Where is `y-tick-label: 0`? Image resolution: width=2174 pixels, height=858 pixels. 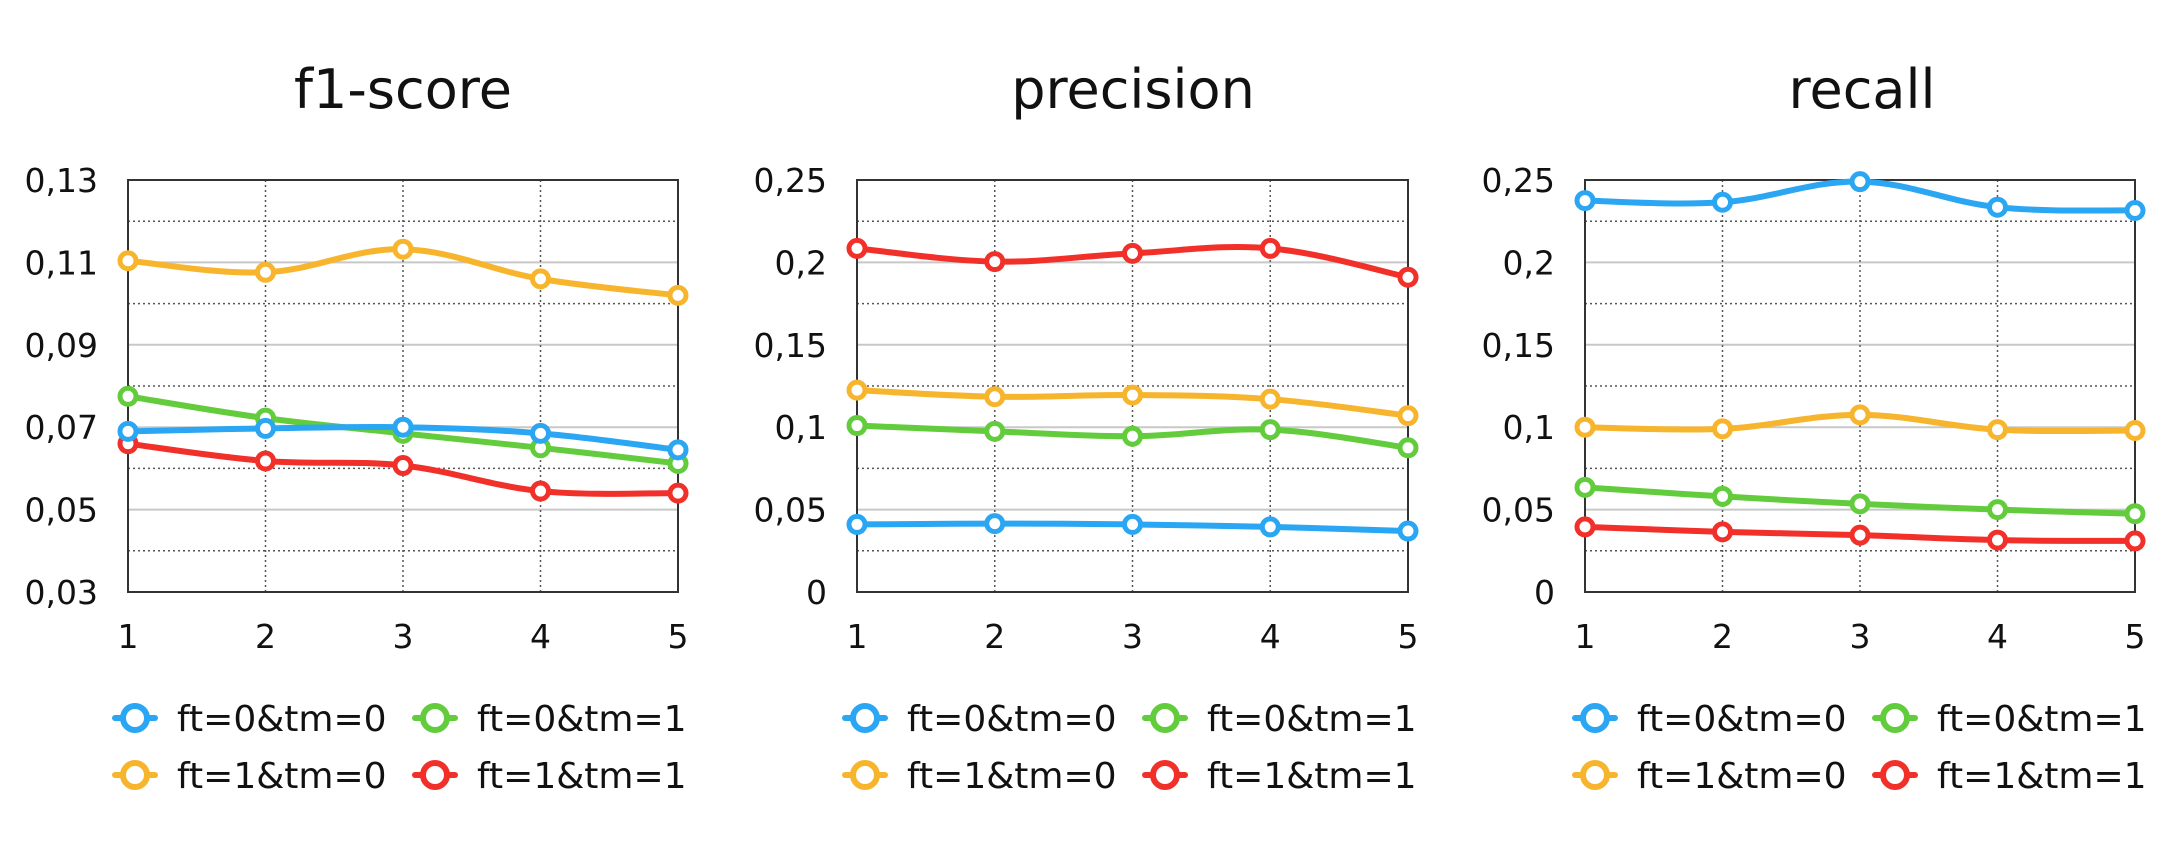 y-tick-label: 0 is located at coordinates (1544, 592).